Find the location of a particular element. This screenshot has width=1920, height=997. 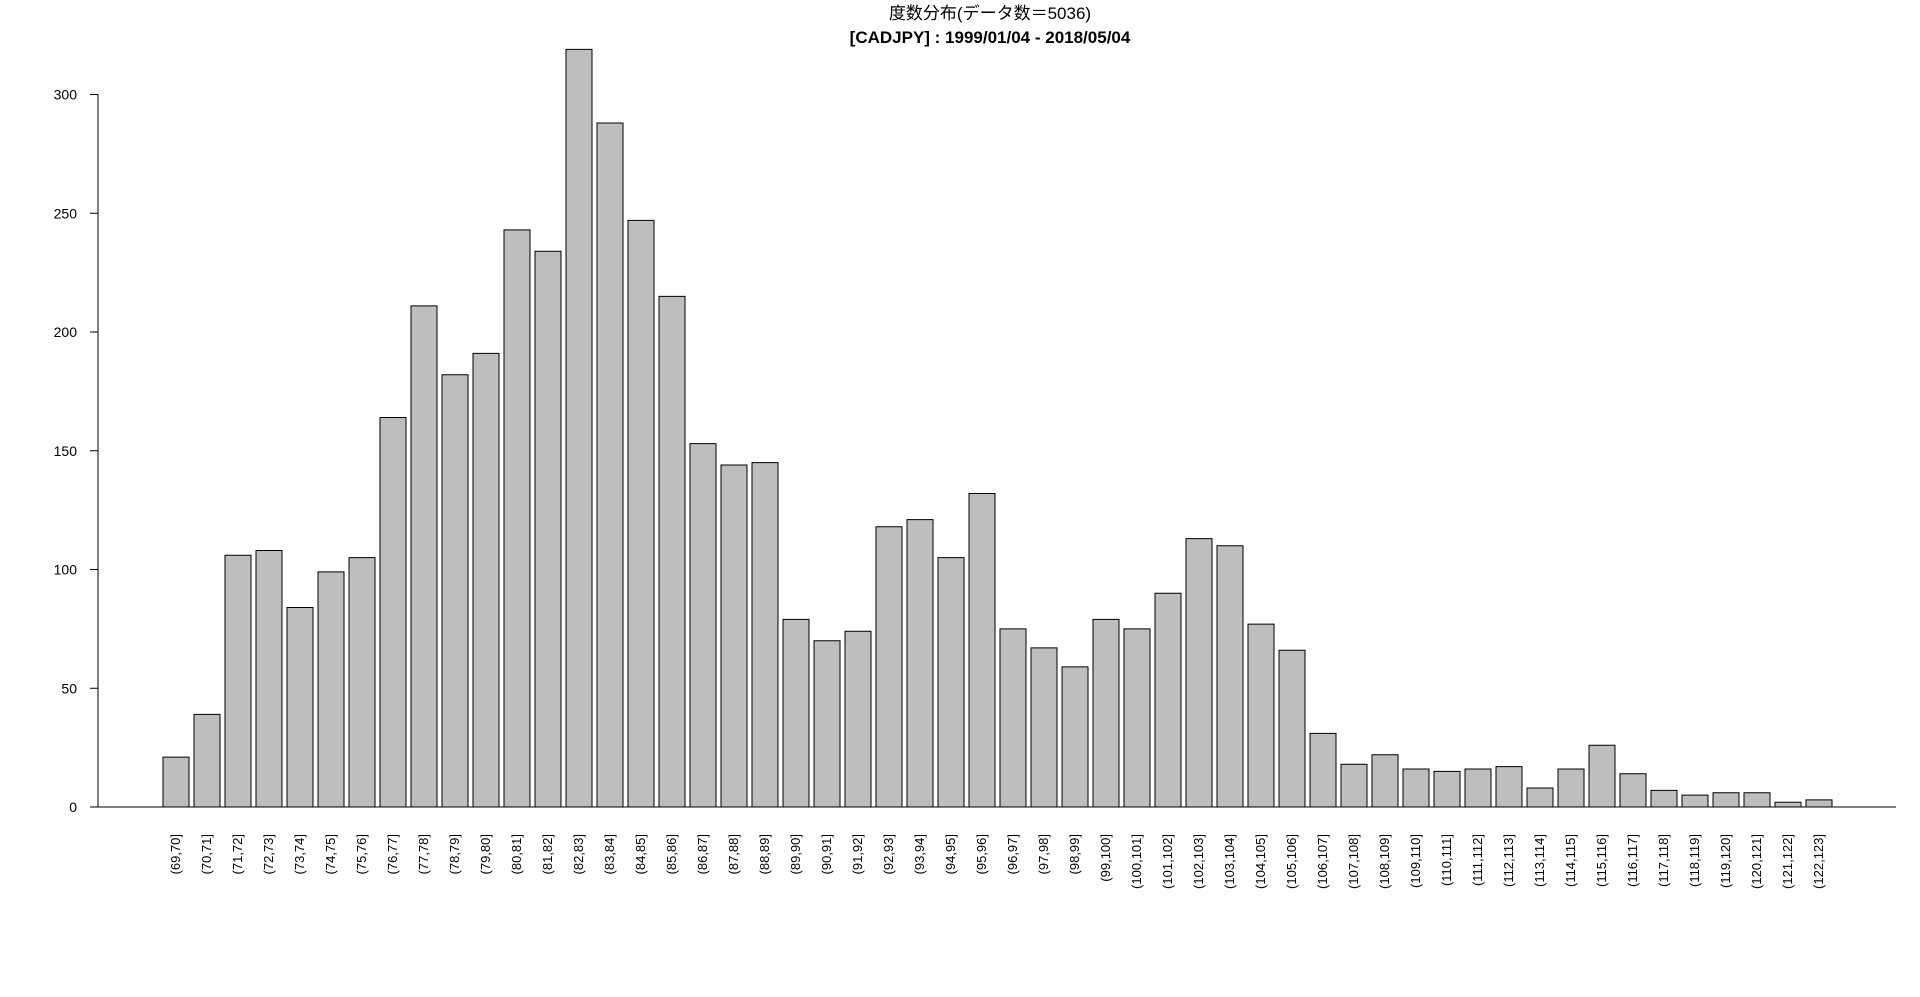

chart-title: 度数分布(データ数＝5036) is located at coordinates (990, 13).